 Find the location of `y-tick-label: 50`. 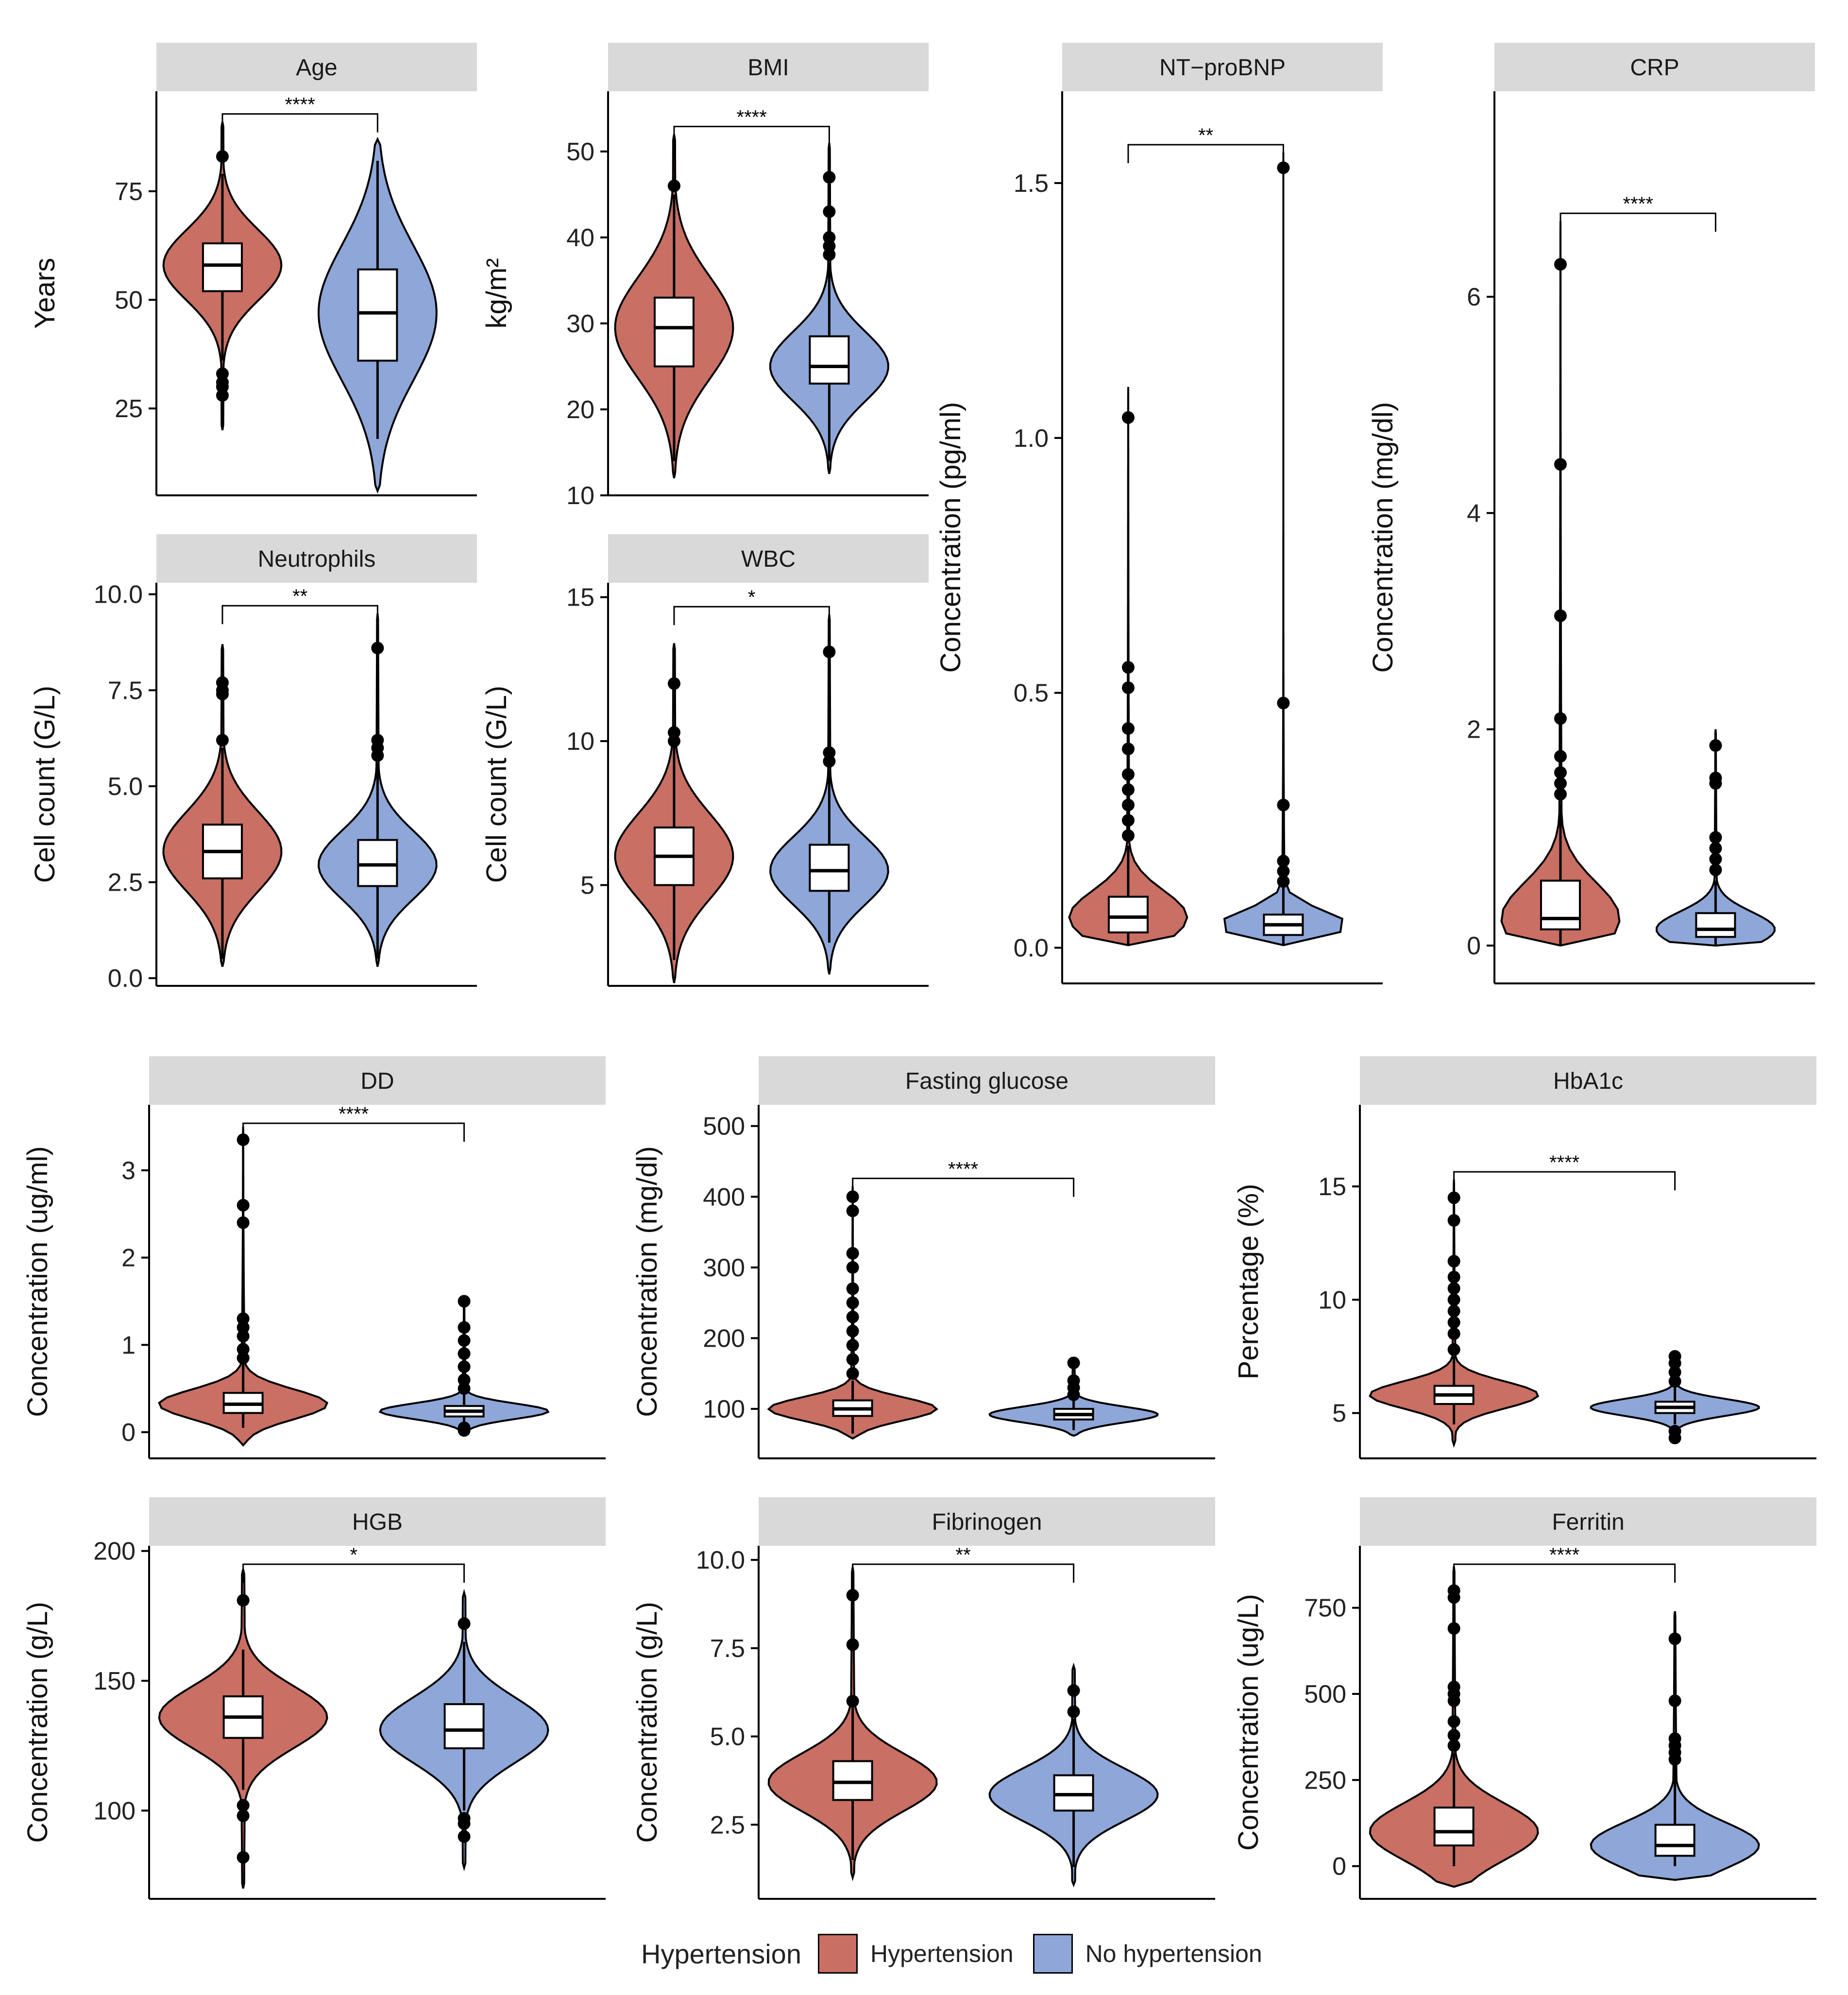

y-tick-label: 50 is located at coordinates (129, 300).